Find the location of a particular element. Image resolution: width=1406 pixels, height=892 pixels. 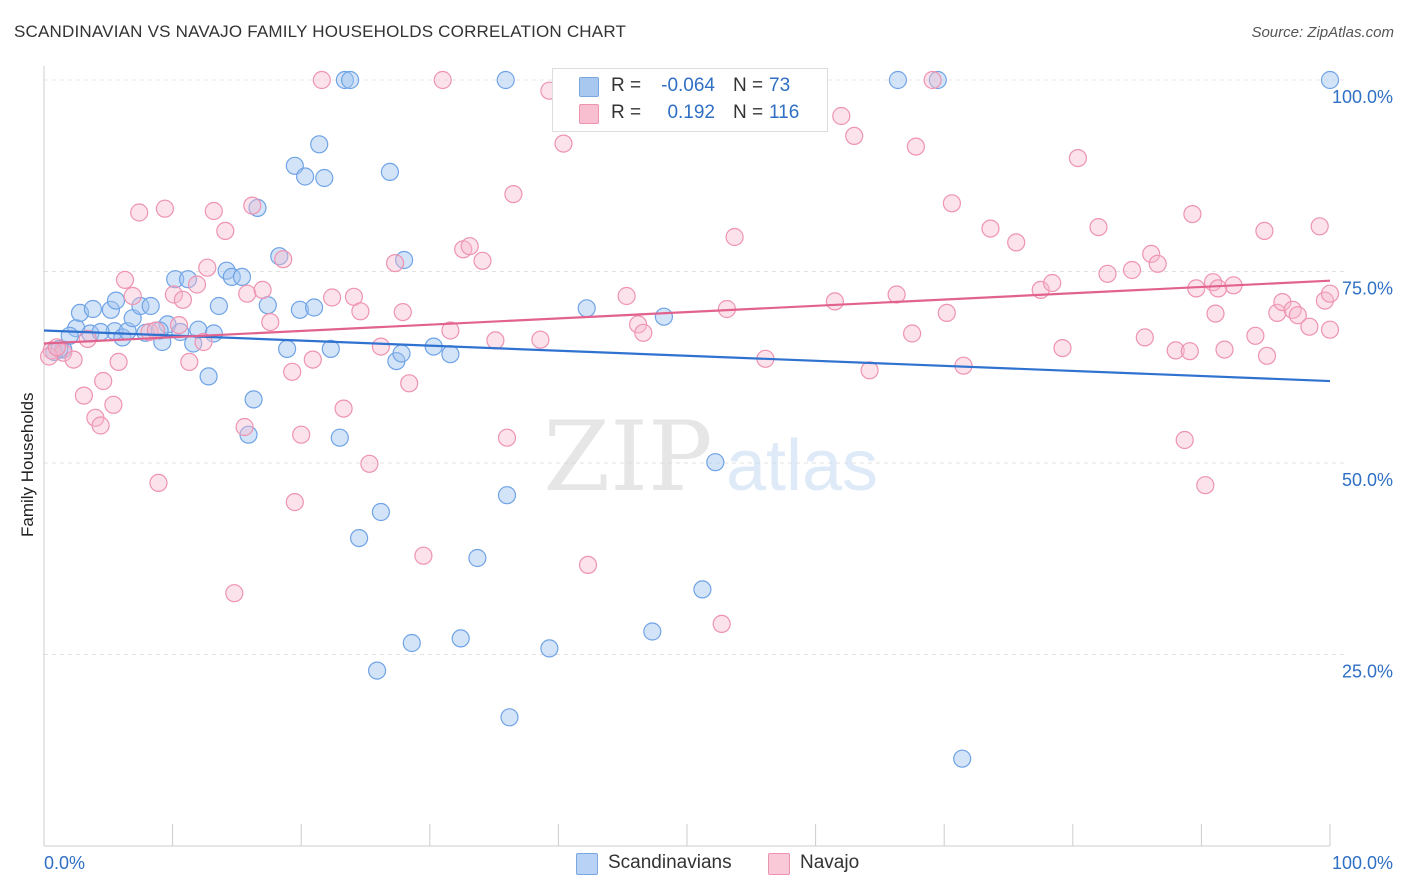

r-value: 0.192 is located at coordinates (691, 112).